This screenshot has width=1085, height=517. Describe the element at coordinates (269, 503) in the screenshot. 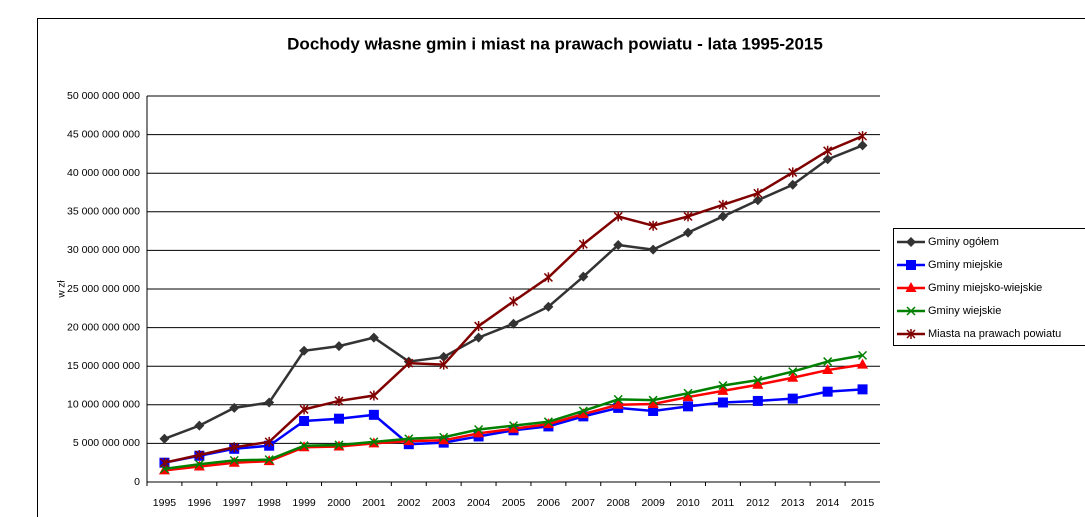

I see `x-tick-label: 1998` at that location.